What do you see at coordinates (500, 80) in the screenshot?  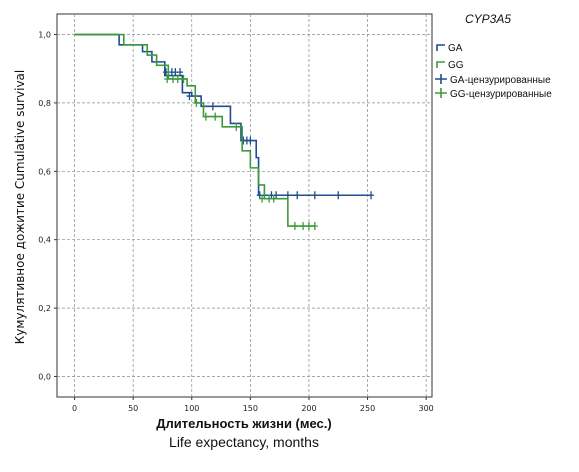 I see `legend-label-ga-censored: GA-цензурированные` at bounding box center [500, 80].